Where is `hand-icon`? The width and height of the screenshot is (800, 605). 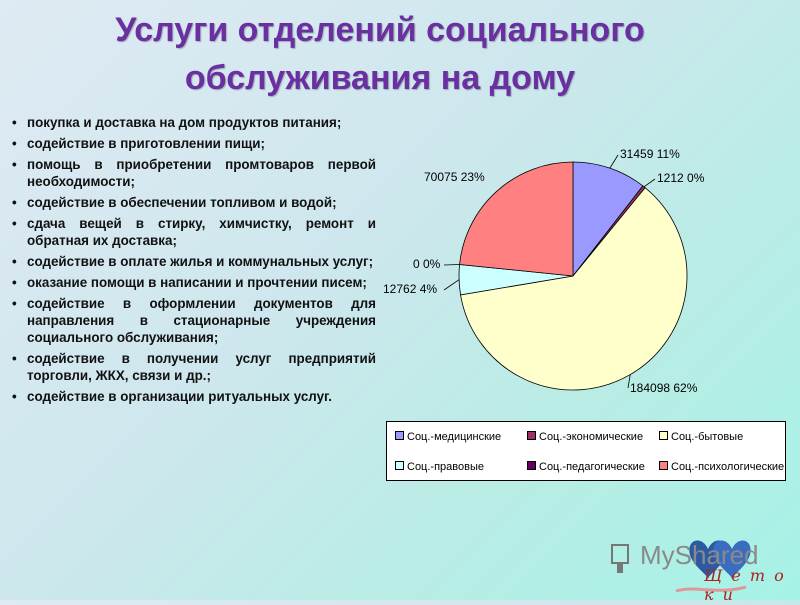 hand-icon is located at coordinates (711, 589).